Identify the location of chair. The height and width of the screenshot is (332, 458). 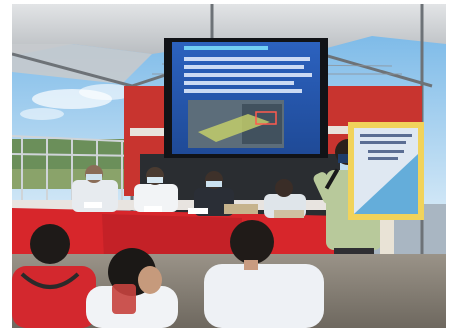
(124, 299).